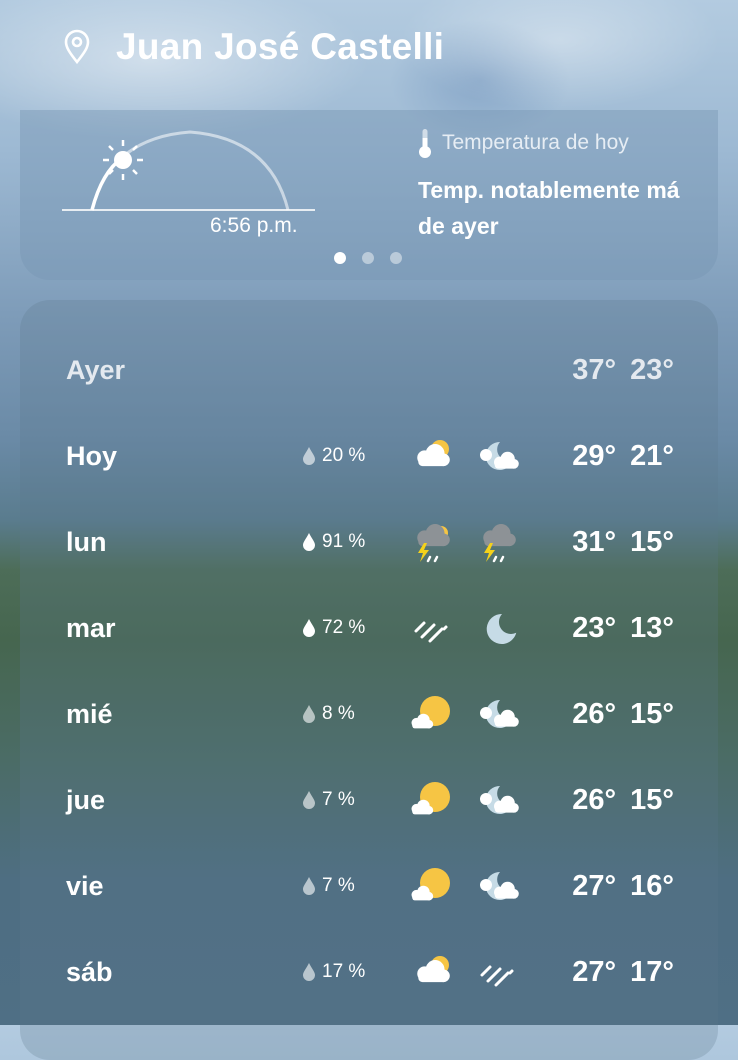  Describe the element at coordinates (369, 714) in the screenshot. I see `forecast-row: mié 8 % 26° 15°` at that location.